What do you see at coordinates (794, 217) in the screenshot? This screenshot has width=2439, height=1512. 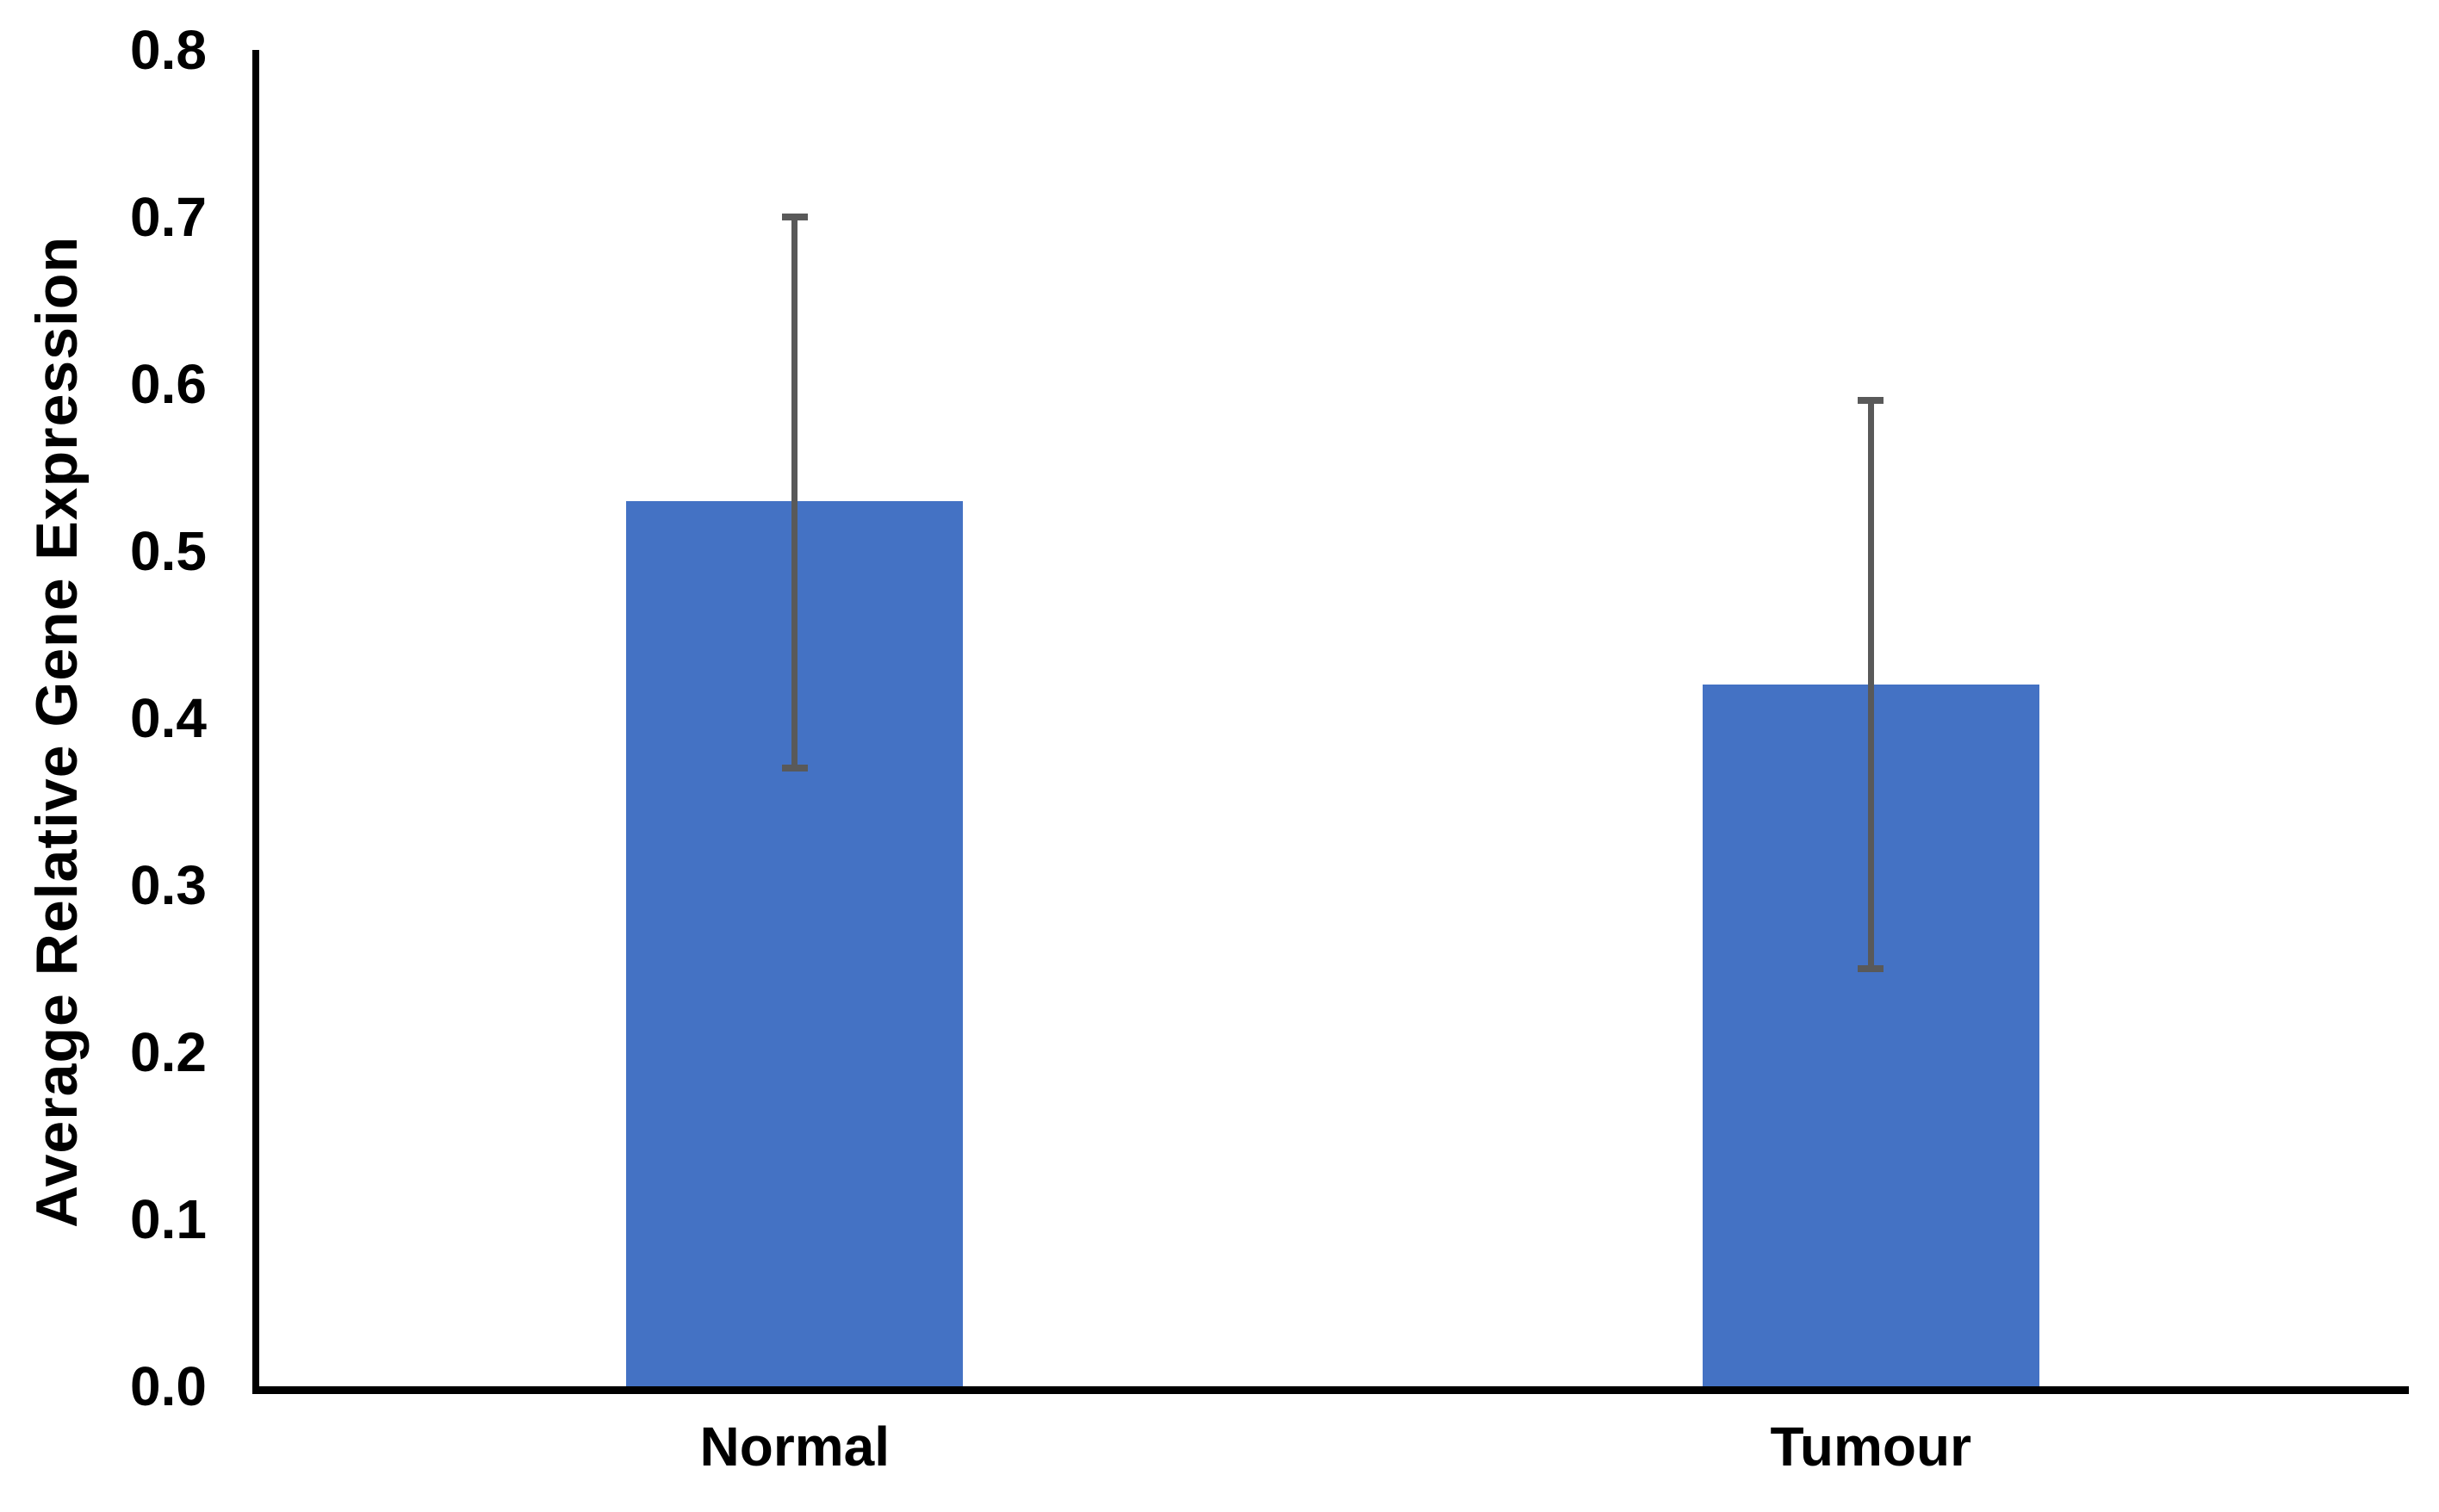 I see `error-bar-top-cap-normal` at bounding box center [794, 217].